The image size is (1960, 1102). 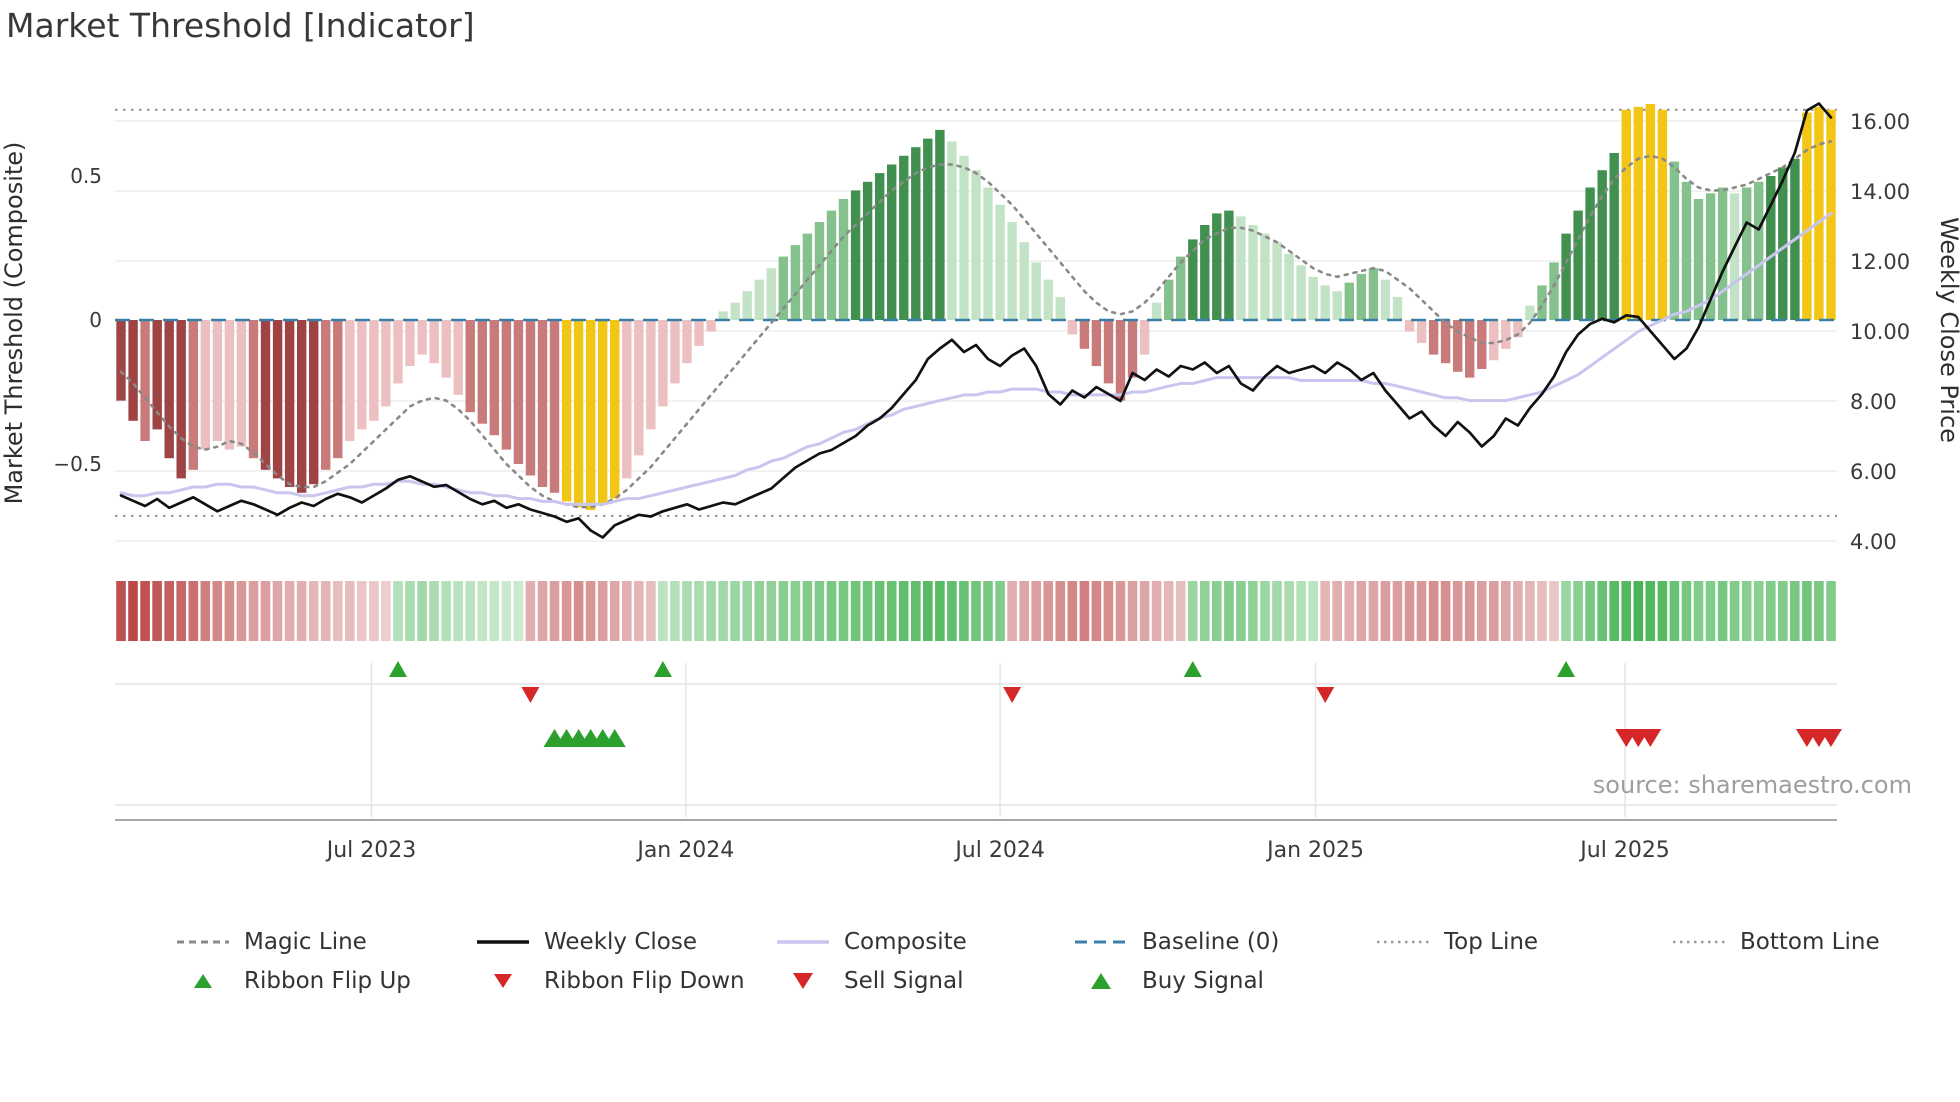 What do you see at coordinates (503, 942) in the screenshot?
I see `weekly-close-swatch-icon` at bounding box center [503, 942].